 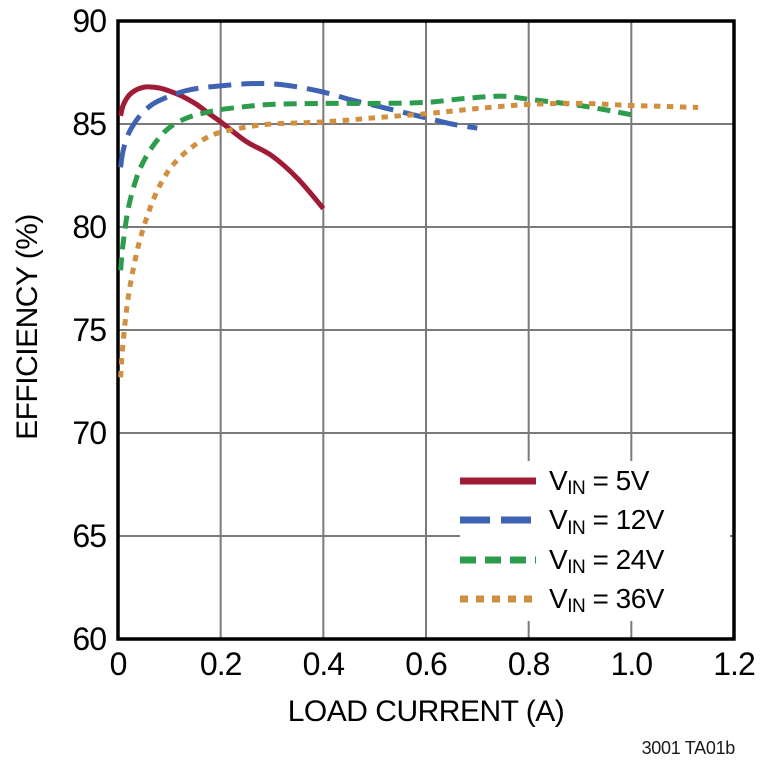 I want to click on legend-entry-vin-5v: VIN = 5V, so click(x=595, y=481).